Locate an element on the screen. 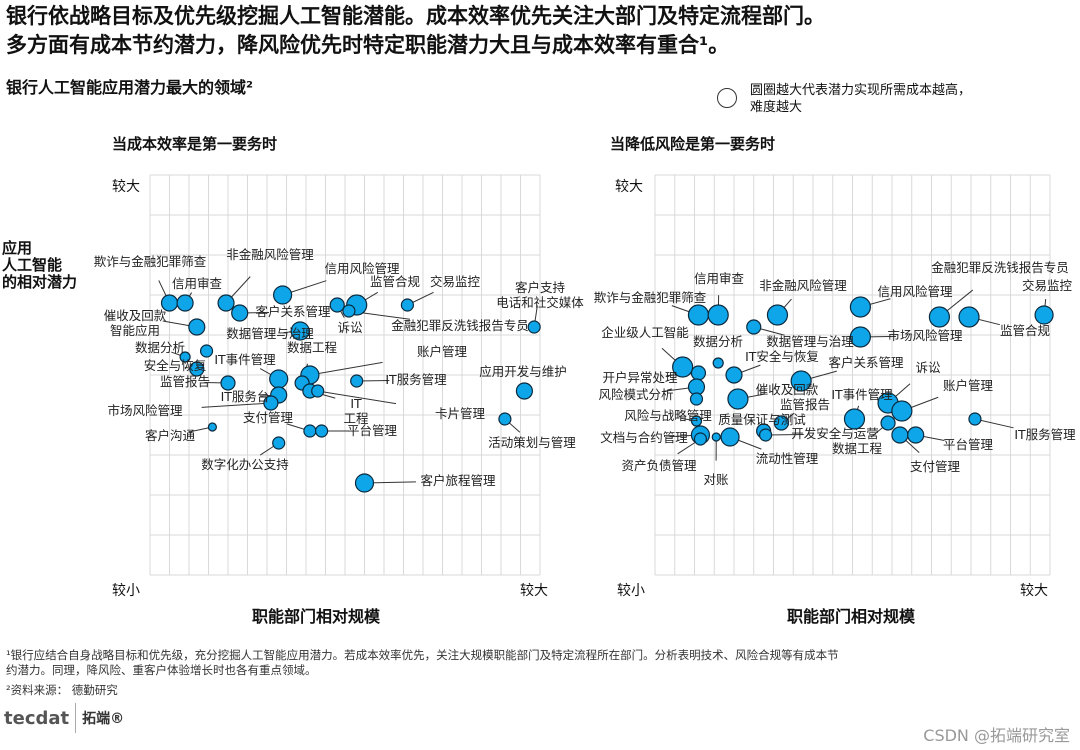  bubble-label: 非金融风险管理 is located at coordinates (803, 285).